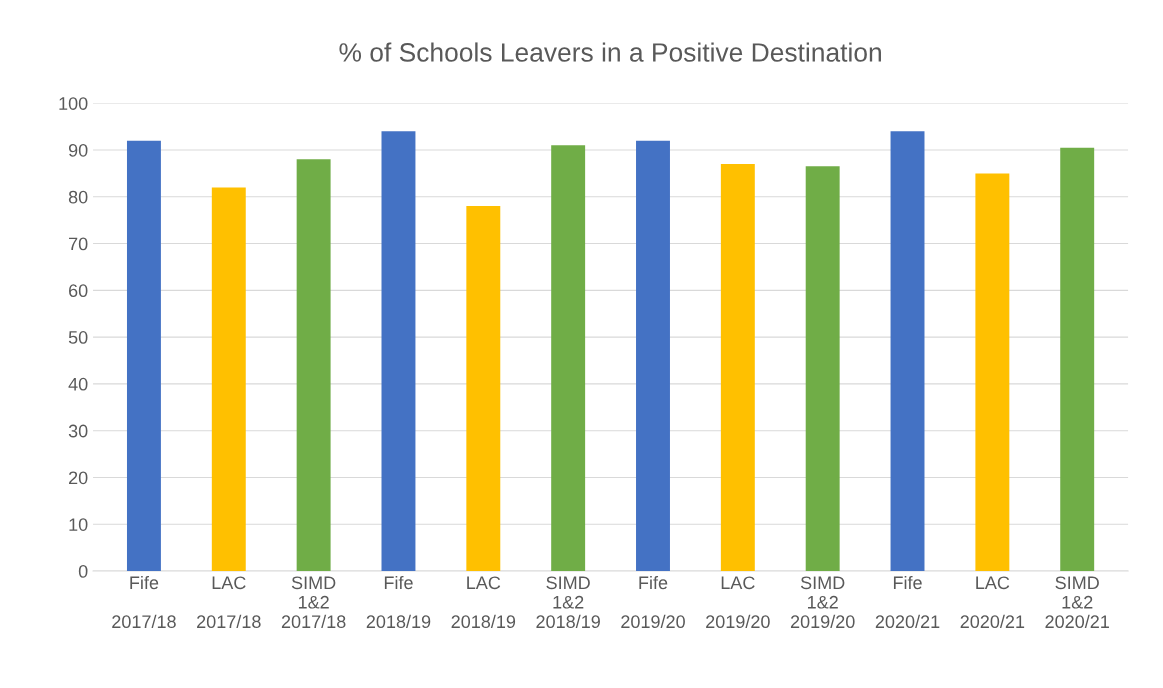  Describe the element at coordinates (610, 52) in the screenshot. I see `chart-title: % of Schools Leavers in a Positive Destination` at that location.